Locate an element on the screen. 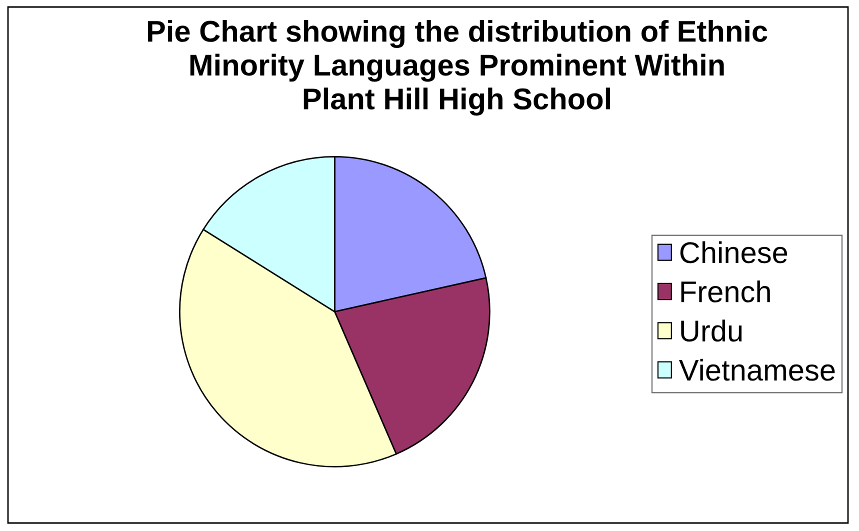  chart-title: Pie Chart showing the distribution of Ethnic Minority Languages Prominent Within Plant Hill High School is located at coordinates (458, 68).